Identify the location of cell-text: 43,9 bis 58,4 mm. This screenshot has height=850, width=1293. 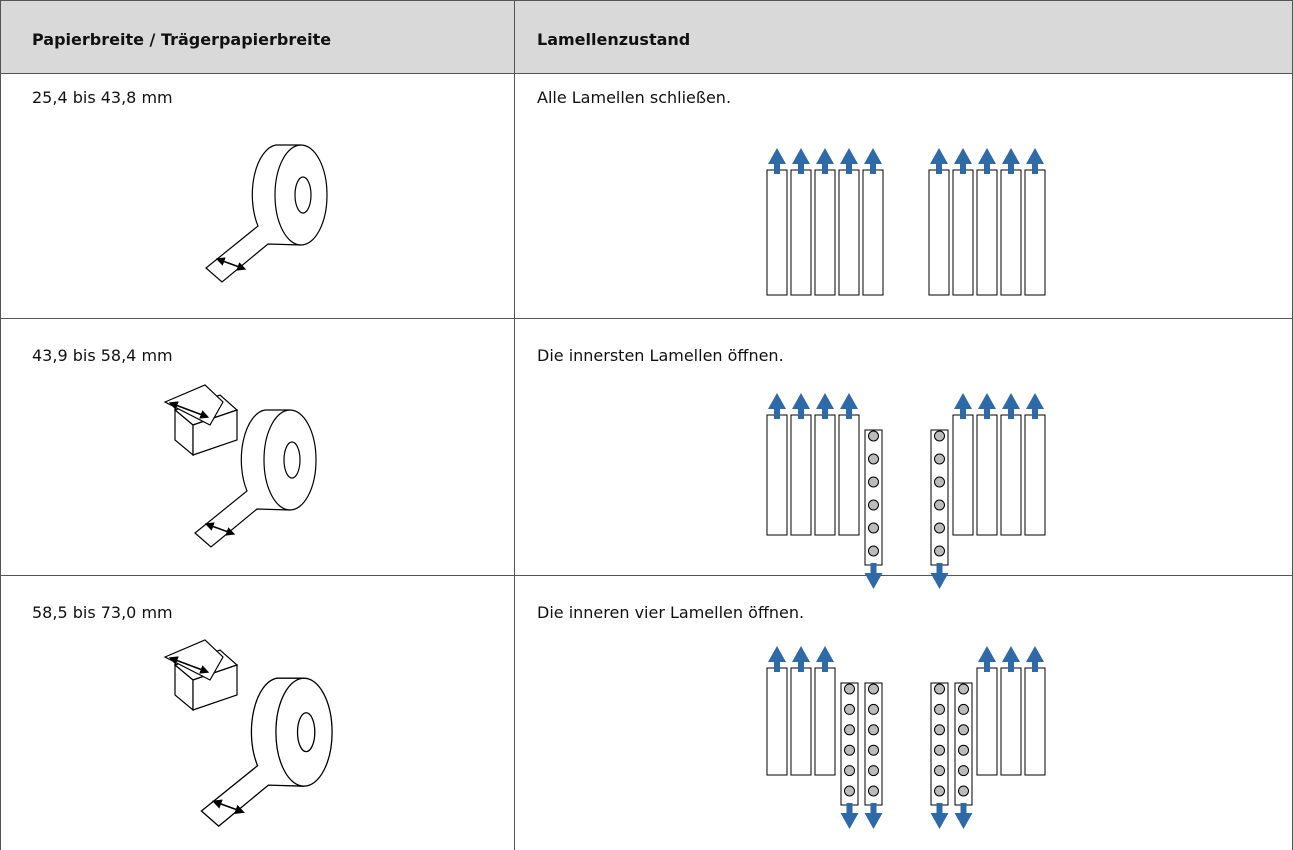
(102, 355).